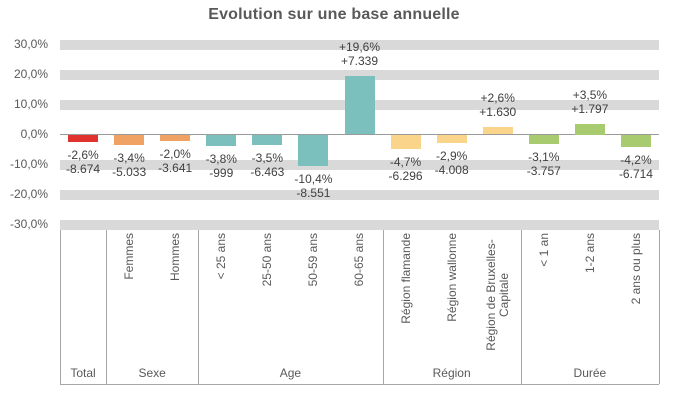  Describe the element at coordinates (220, 256) in the screenshot. I see `category-label-text: < 25 ans` at that location.